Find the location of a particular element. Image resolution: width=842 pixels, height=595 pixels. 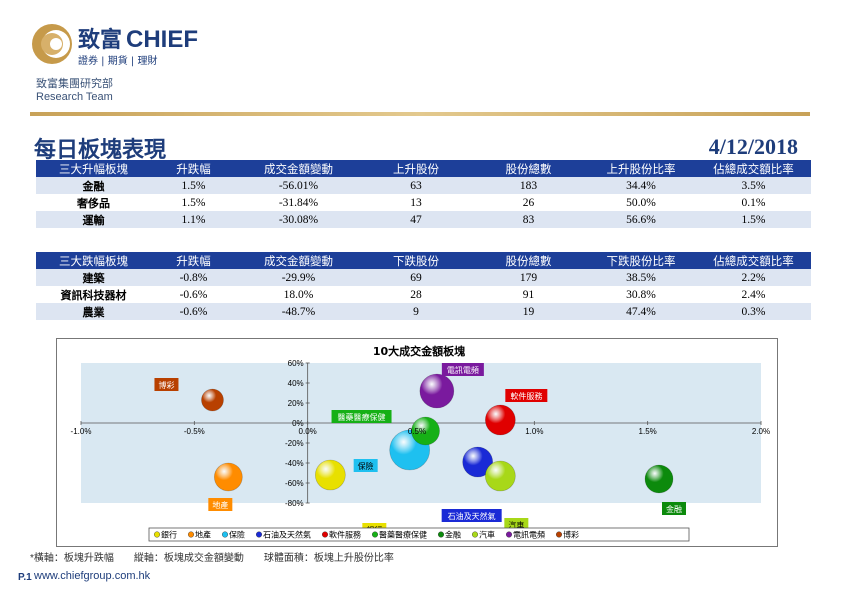

brand-en: CHIEF is located at coordinates (162, 39).